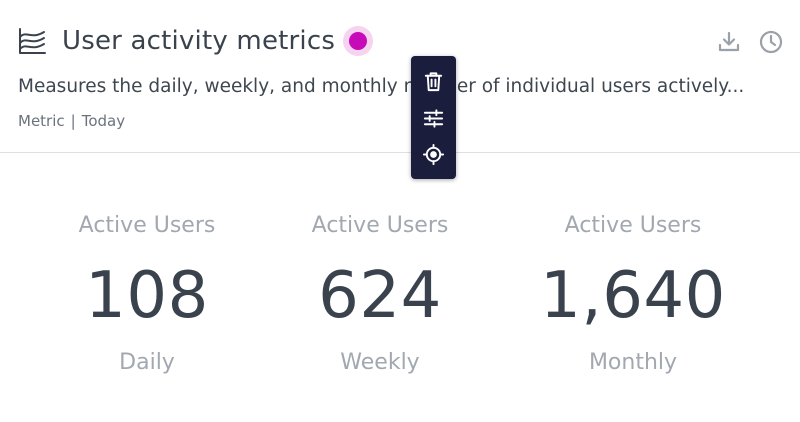  What do you see at coordinates (633, 362) in the screenshot?
I see `metric-period: Monthly` at bounding box center [633, 362].